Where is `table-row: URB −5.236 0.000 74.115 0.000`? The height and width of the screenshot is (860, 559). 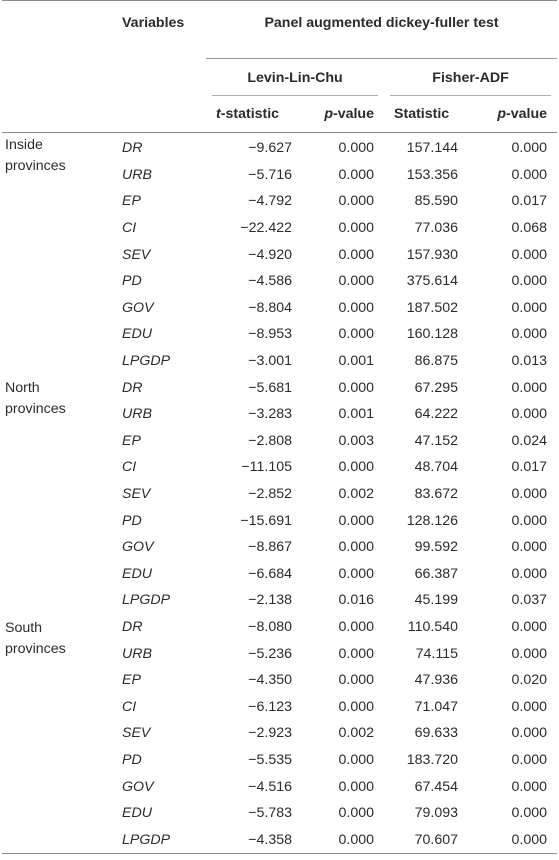 table-row: URB −5.236 0.000 74.115 0.000 is located at coordinates (279, 653).